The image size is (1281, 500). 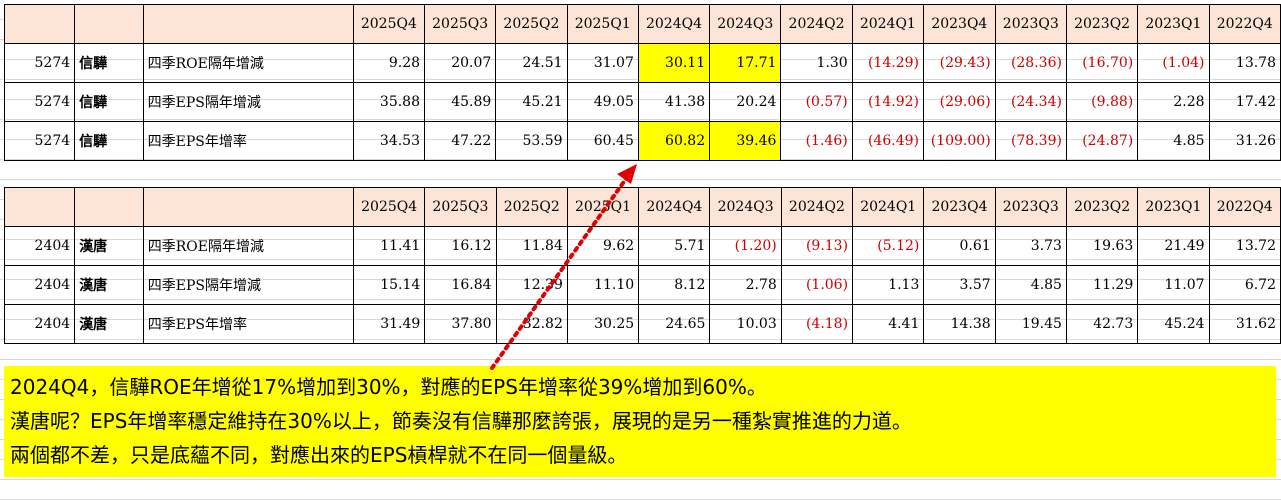 What do you see at coordinates (460, 285) in the screenshot?
I see `value-cell: 16.84` at bounding box center [460, 285].